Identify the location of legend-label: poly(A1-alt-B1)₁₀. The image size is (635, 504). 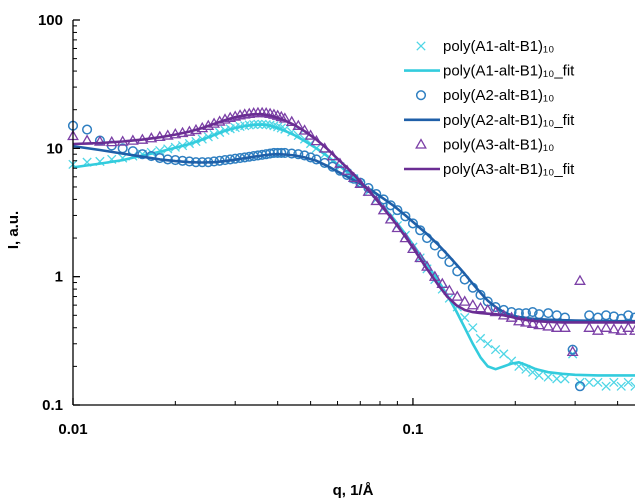
(498, 46).